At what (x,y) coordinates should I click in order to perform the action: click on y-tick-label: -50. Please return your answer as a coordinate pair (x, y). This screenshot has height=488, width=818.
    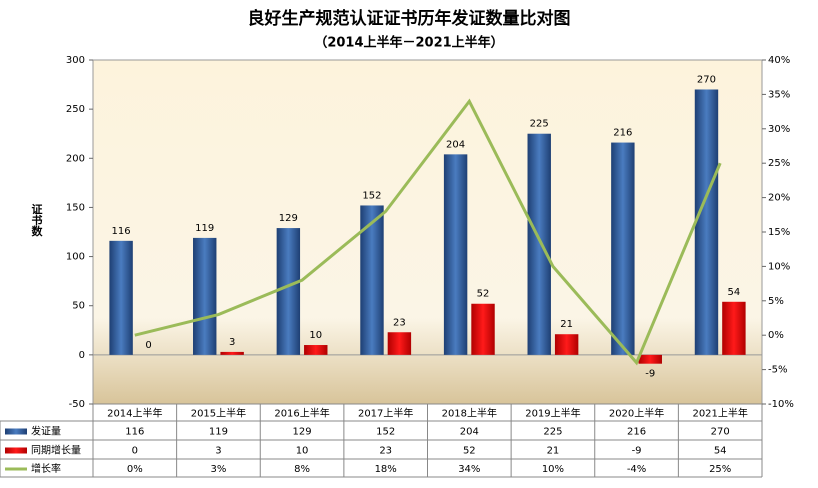
    Looking at the image, I should click on (77, 404).